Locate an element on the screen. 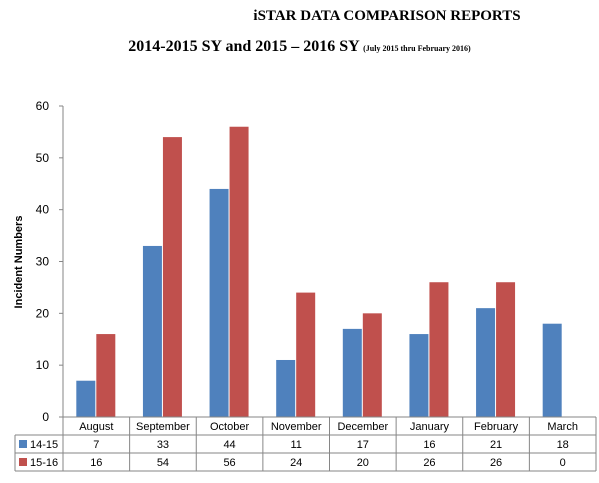 Image resolution: width=599 pixels, height=483 pixels. bar-14-15-december is located at coordinates (352, 372).